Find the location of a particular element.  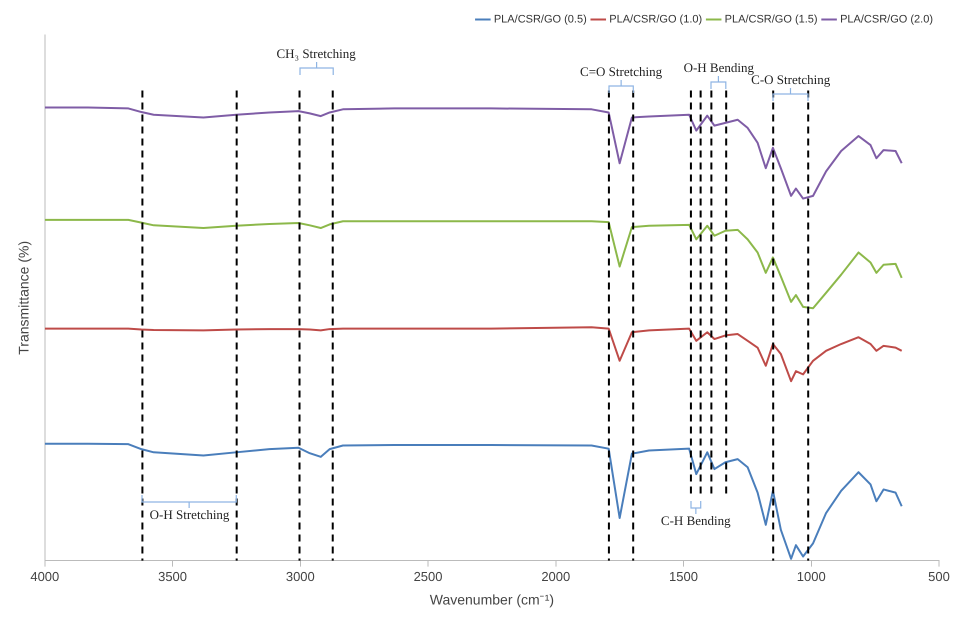

x-tick-label: 1500 is located at coordinates (683, 576).